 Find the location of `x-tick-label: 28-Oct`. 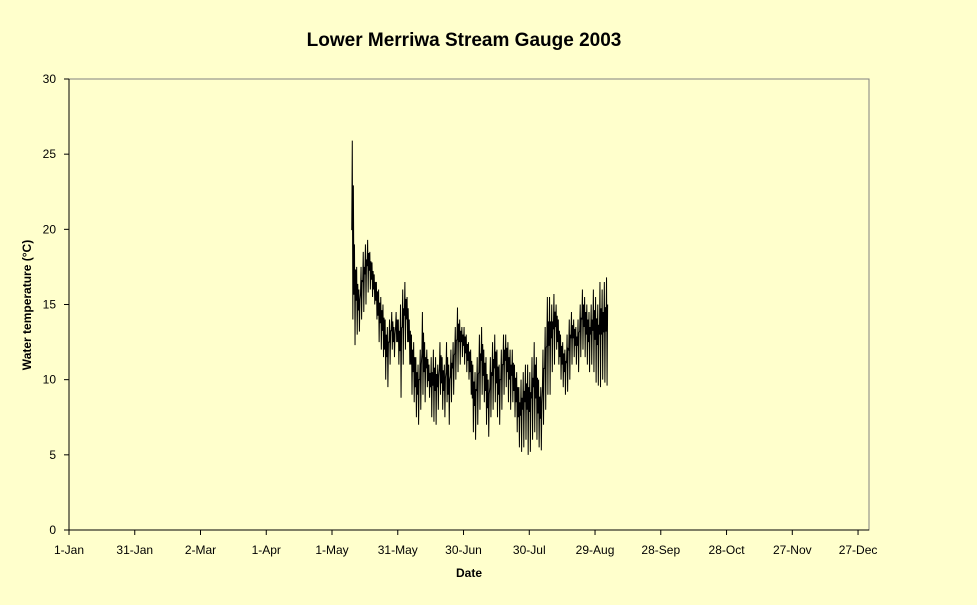

x-tick-label: 28-Oct is located at coordinates (727, 550).